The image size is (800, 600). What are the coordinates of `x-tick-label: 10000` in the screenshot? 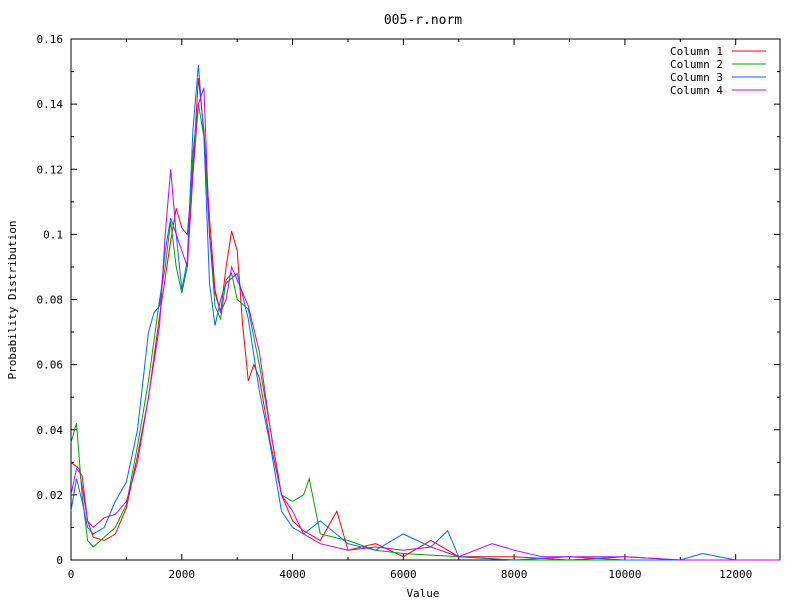 It's located at (624, 574).